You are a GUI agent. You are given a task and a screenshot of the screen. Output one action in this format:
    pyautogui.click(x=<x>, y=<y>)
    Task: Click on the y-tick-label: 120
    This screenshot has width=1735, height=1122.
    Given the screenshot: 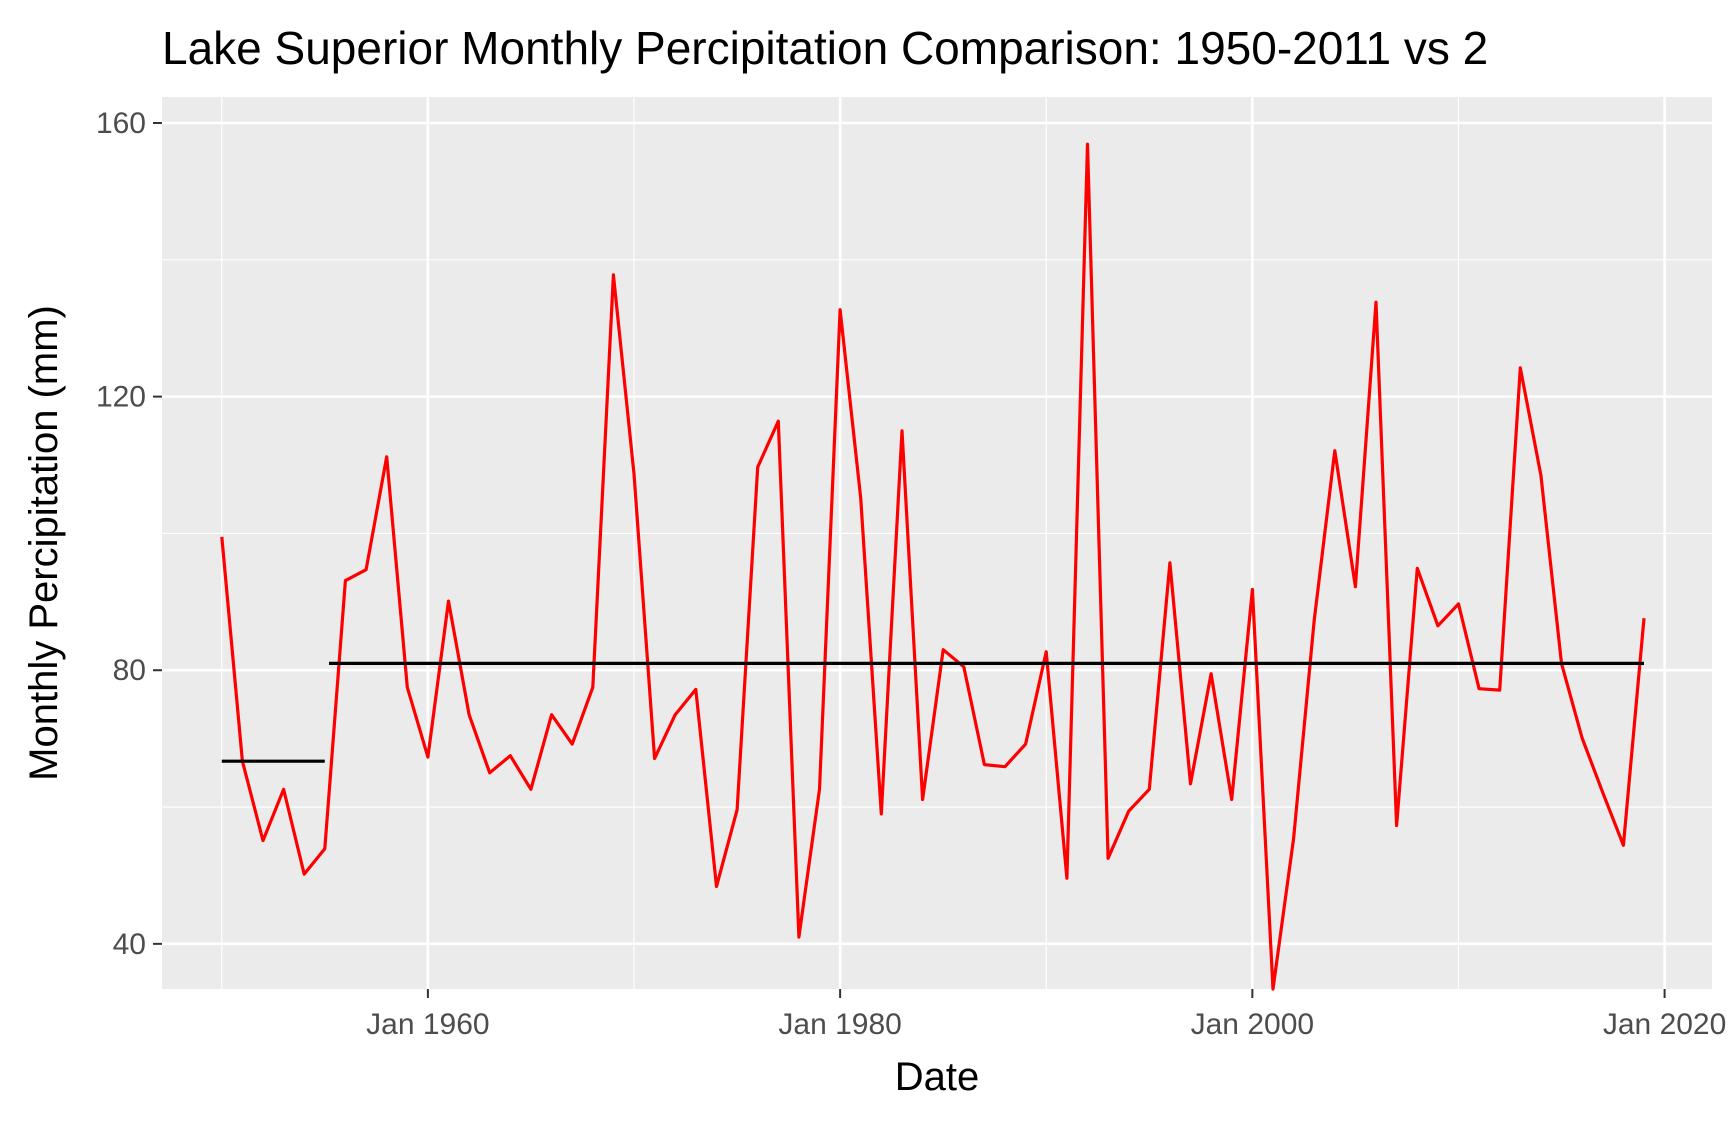 What is the action you would take?
    pyautogui.click(x=121, y=397)
    